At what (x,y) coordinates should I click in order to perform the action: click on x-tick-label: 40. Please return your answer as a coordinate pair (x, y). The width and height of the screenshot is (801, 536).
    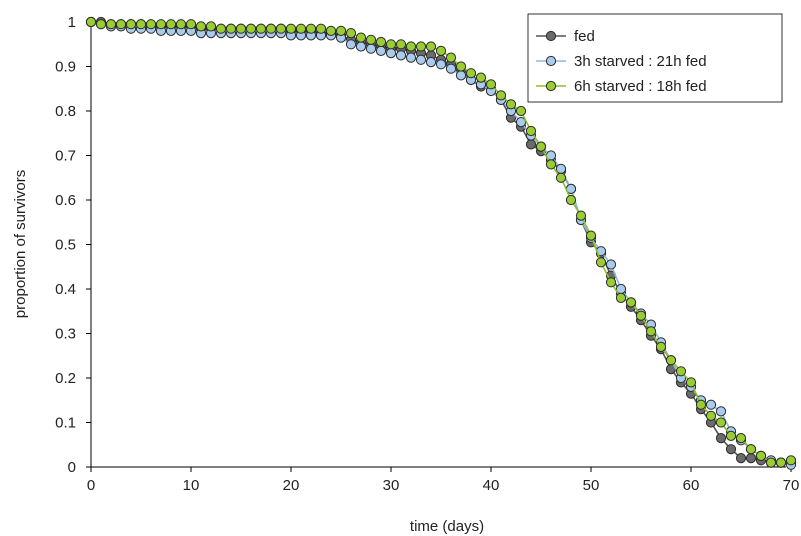
    Looking at the image, I should click on (491, 485).